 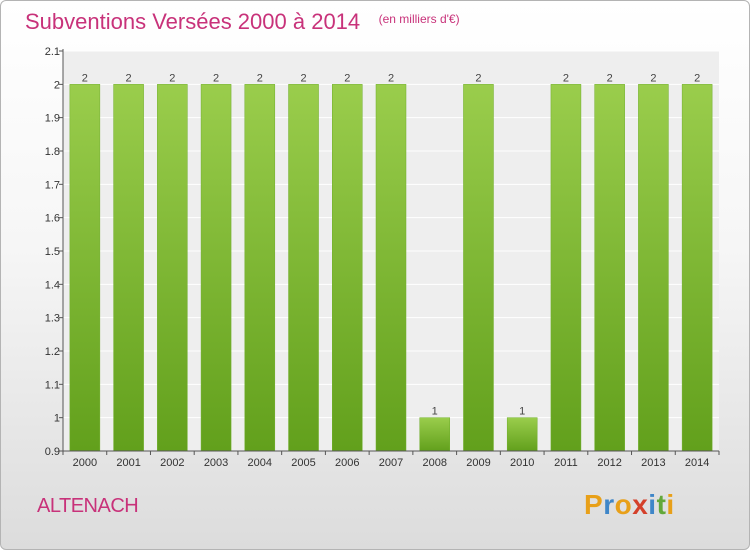 I want to click on bar-2000, so click(x=85, y=268).